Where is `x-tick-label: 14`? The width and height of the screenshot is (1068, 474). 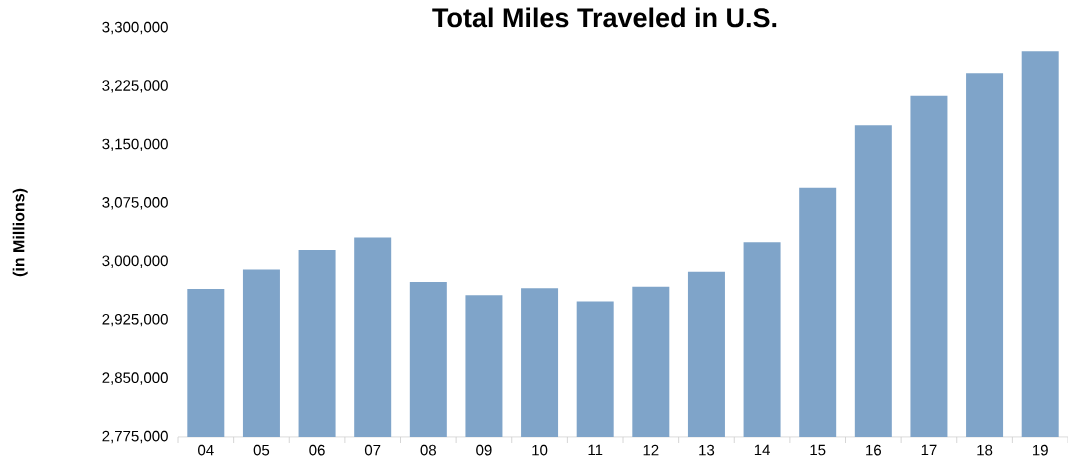 x-tick-label: 14 is located at coordinates (762, 450).